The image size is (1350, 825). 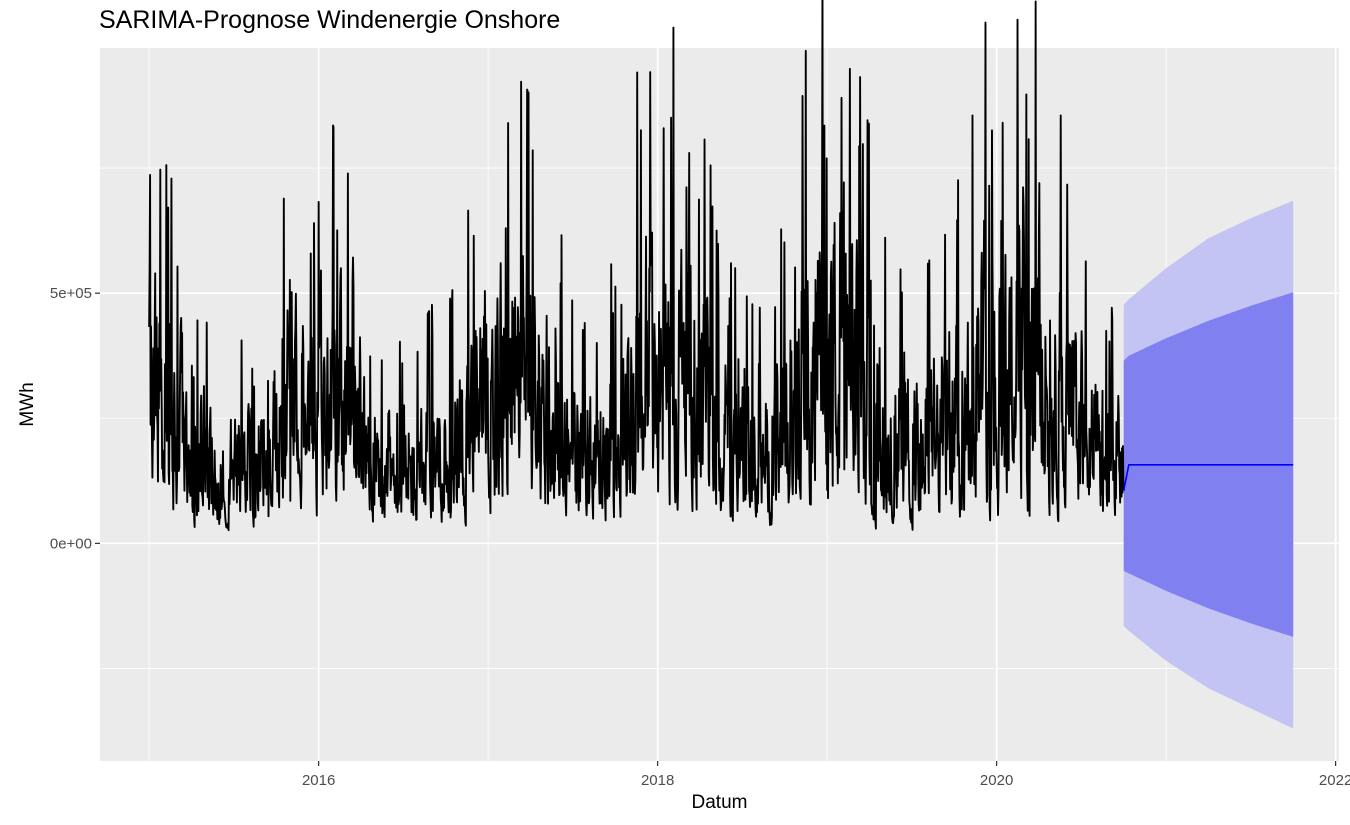 I want to click on x-tick-label: 2016, so click(x=318, y=780).